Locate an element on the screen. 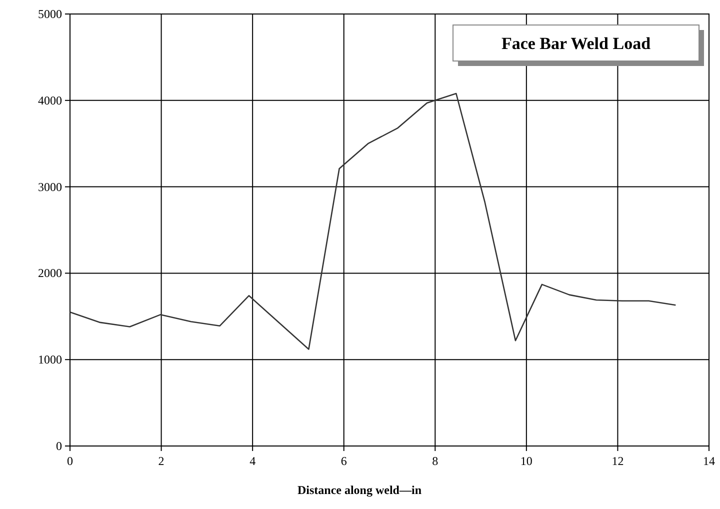  text: Face Bar Weld Load is located at coordinates (576, 43).